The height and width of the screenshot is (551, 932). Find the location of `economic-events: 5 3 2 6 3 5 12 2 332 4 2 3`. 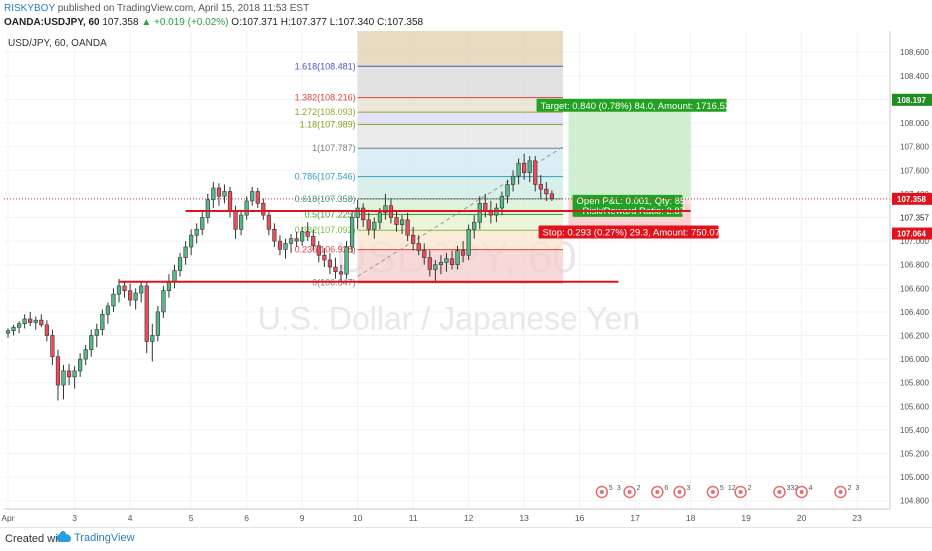

economic-events: 5 3 2 6 3 5 12 2 332 4 2 3 is located at coordinates (727, 492).